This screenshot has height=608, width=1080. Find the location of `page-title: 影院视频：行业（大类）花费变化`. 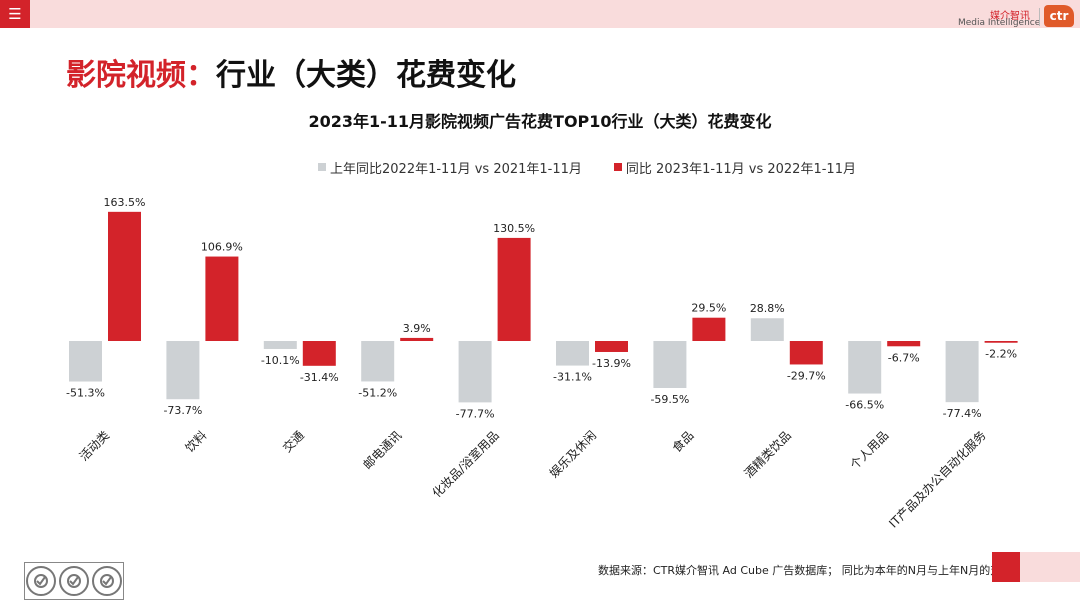

page-title: 影院视频：行业（大类）花费变化 is located at coordinates (291, 72).